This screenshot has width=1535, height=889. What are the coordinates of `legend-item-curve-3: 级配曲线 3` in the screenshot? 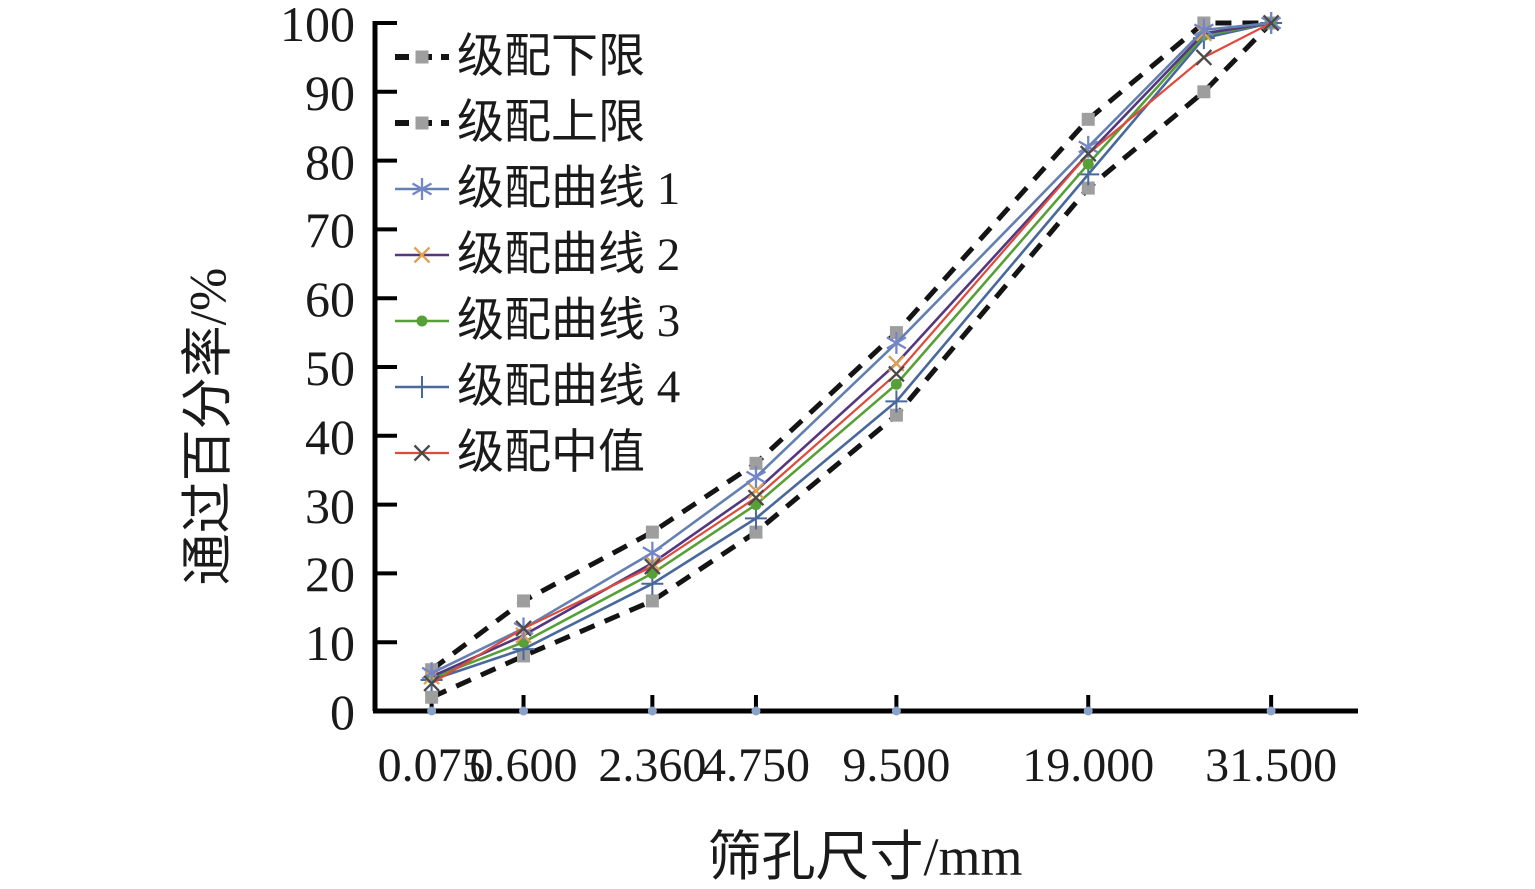 It's located at (536, 321).